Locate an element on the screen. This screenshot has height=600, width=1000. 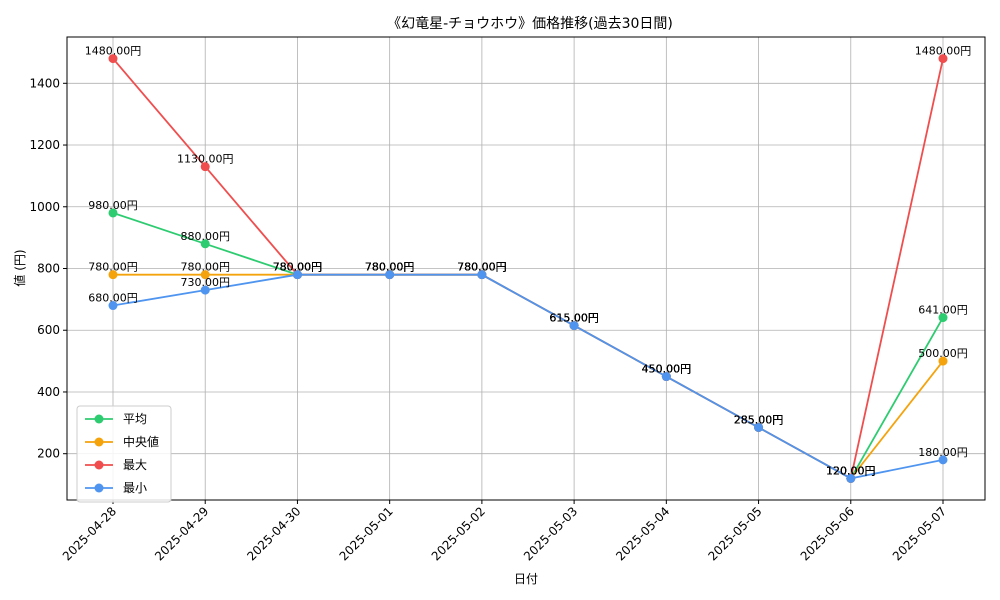
x-tick-label: 2025-05-05 is located at coordinates (734, 533).